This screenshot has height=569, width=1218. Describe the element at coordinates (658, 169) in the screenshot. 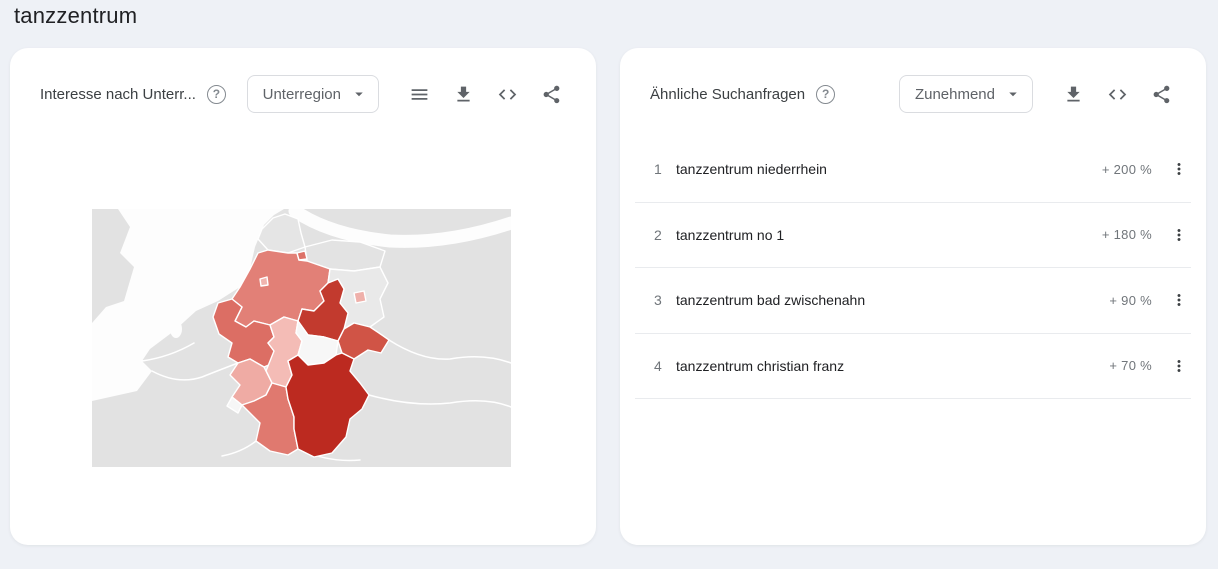

I see `row-rank: 1` at that location.